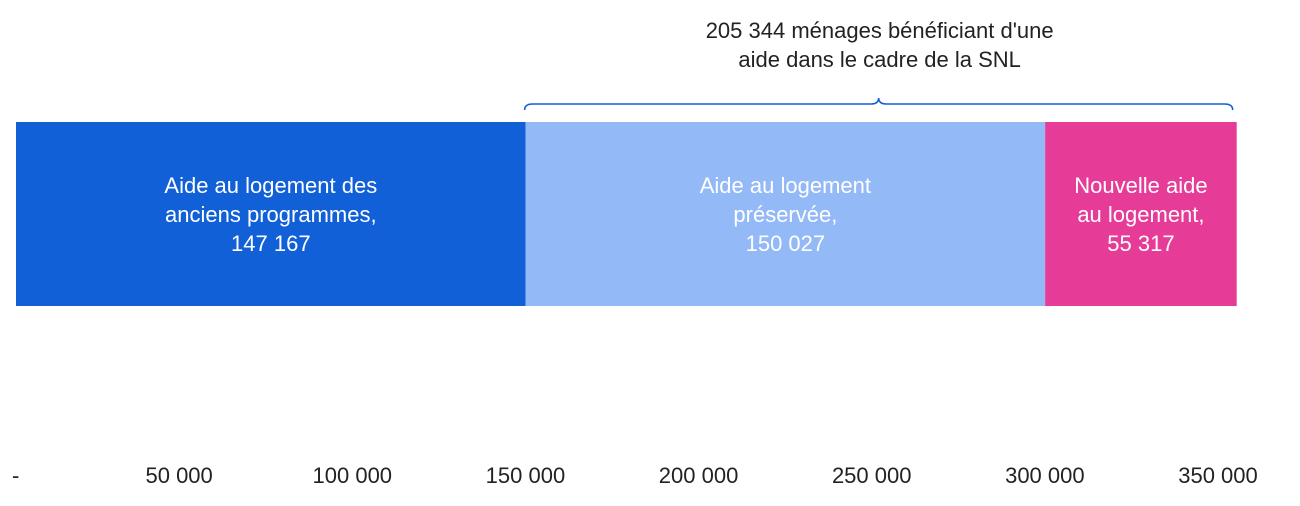  I want to click on x-tick-label: 300 000, so click(1045, 475).